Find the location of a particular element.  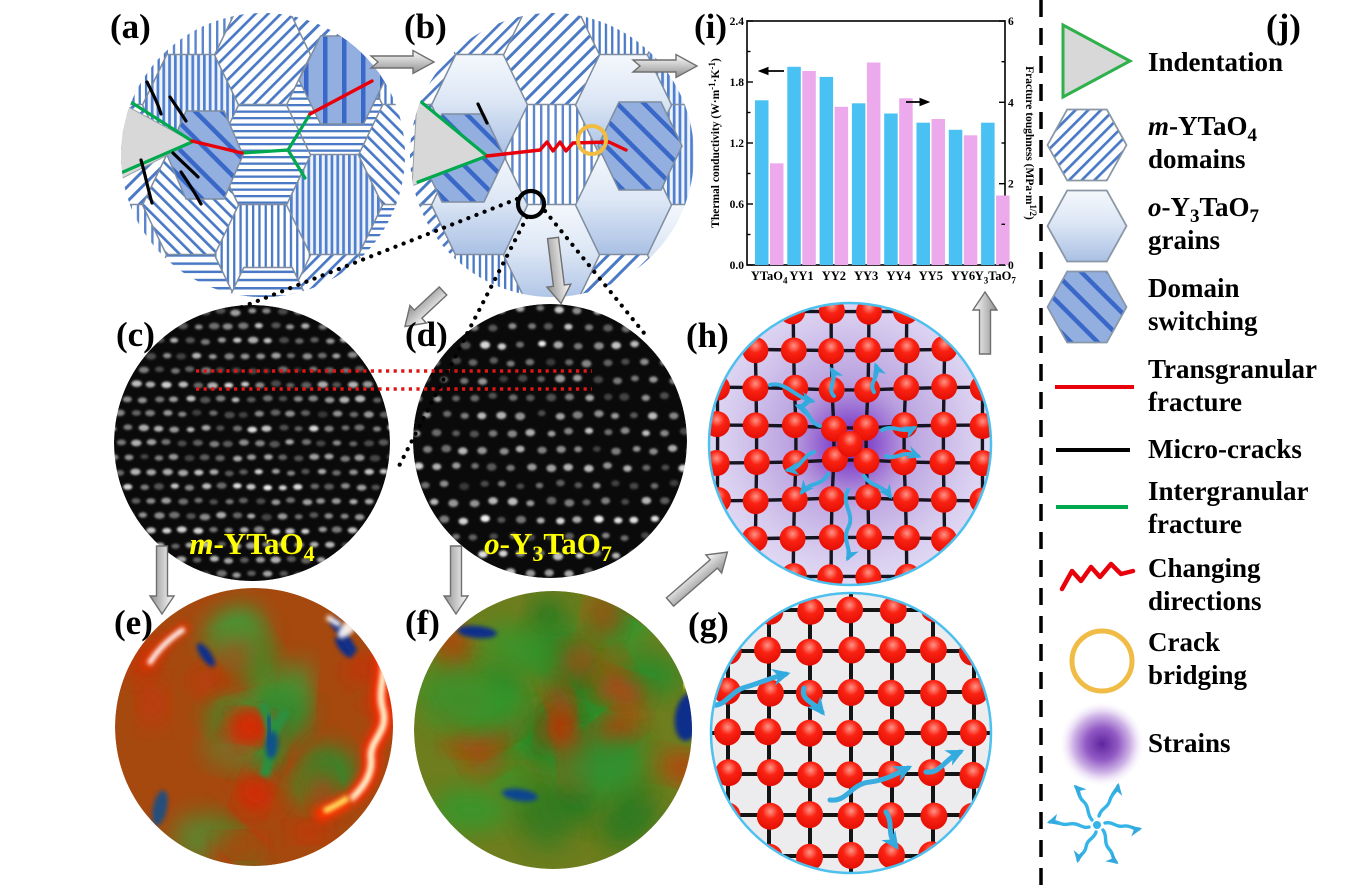

svg-text: switching is located at coordinates (1203, 321).